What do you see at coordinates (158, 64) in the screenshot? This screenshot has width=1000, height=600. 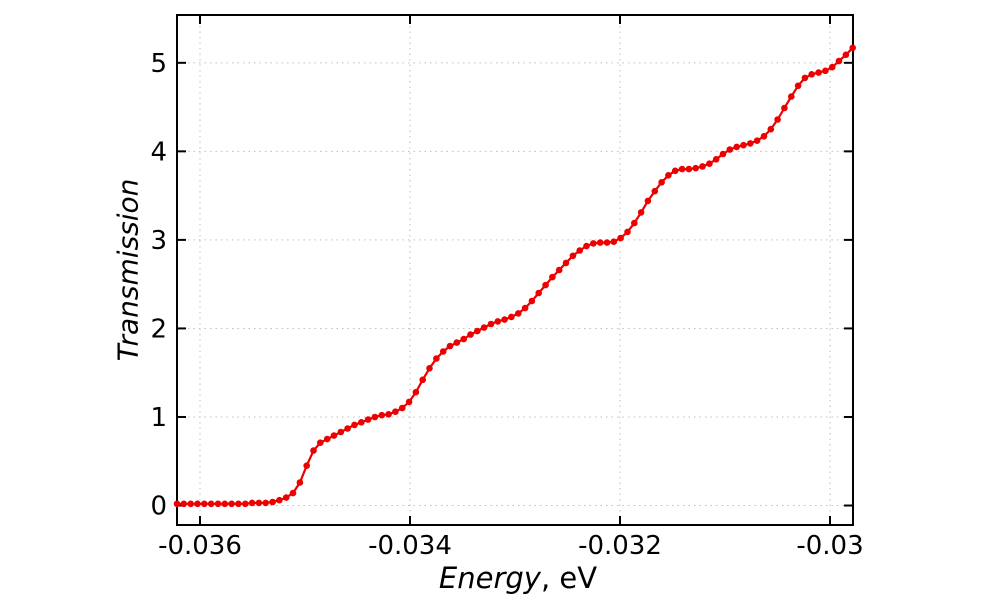 I see `y-tick-label: 5` at bounding box center [158, 64].